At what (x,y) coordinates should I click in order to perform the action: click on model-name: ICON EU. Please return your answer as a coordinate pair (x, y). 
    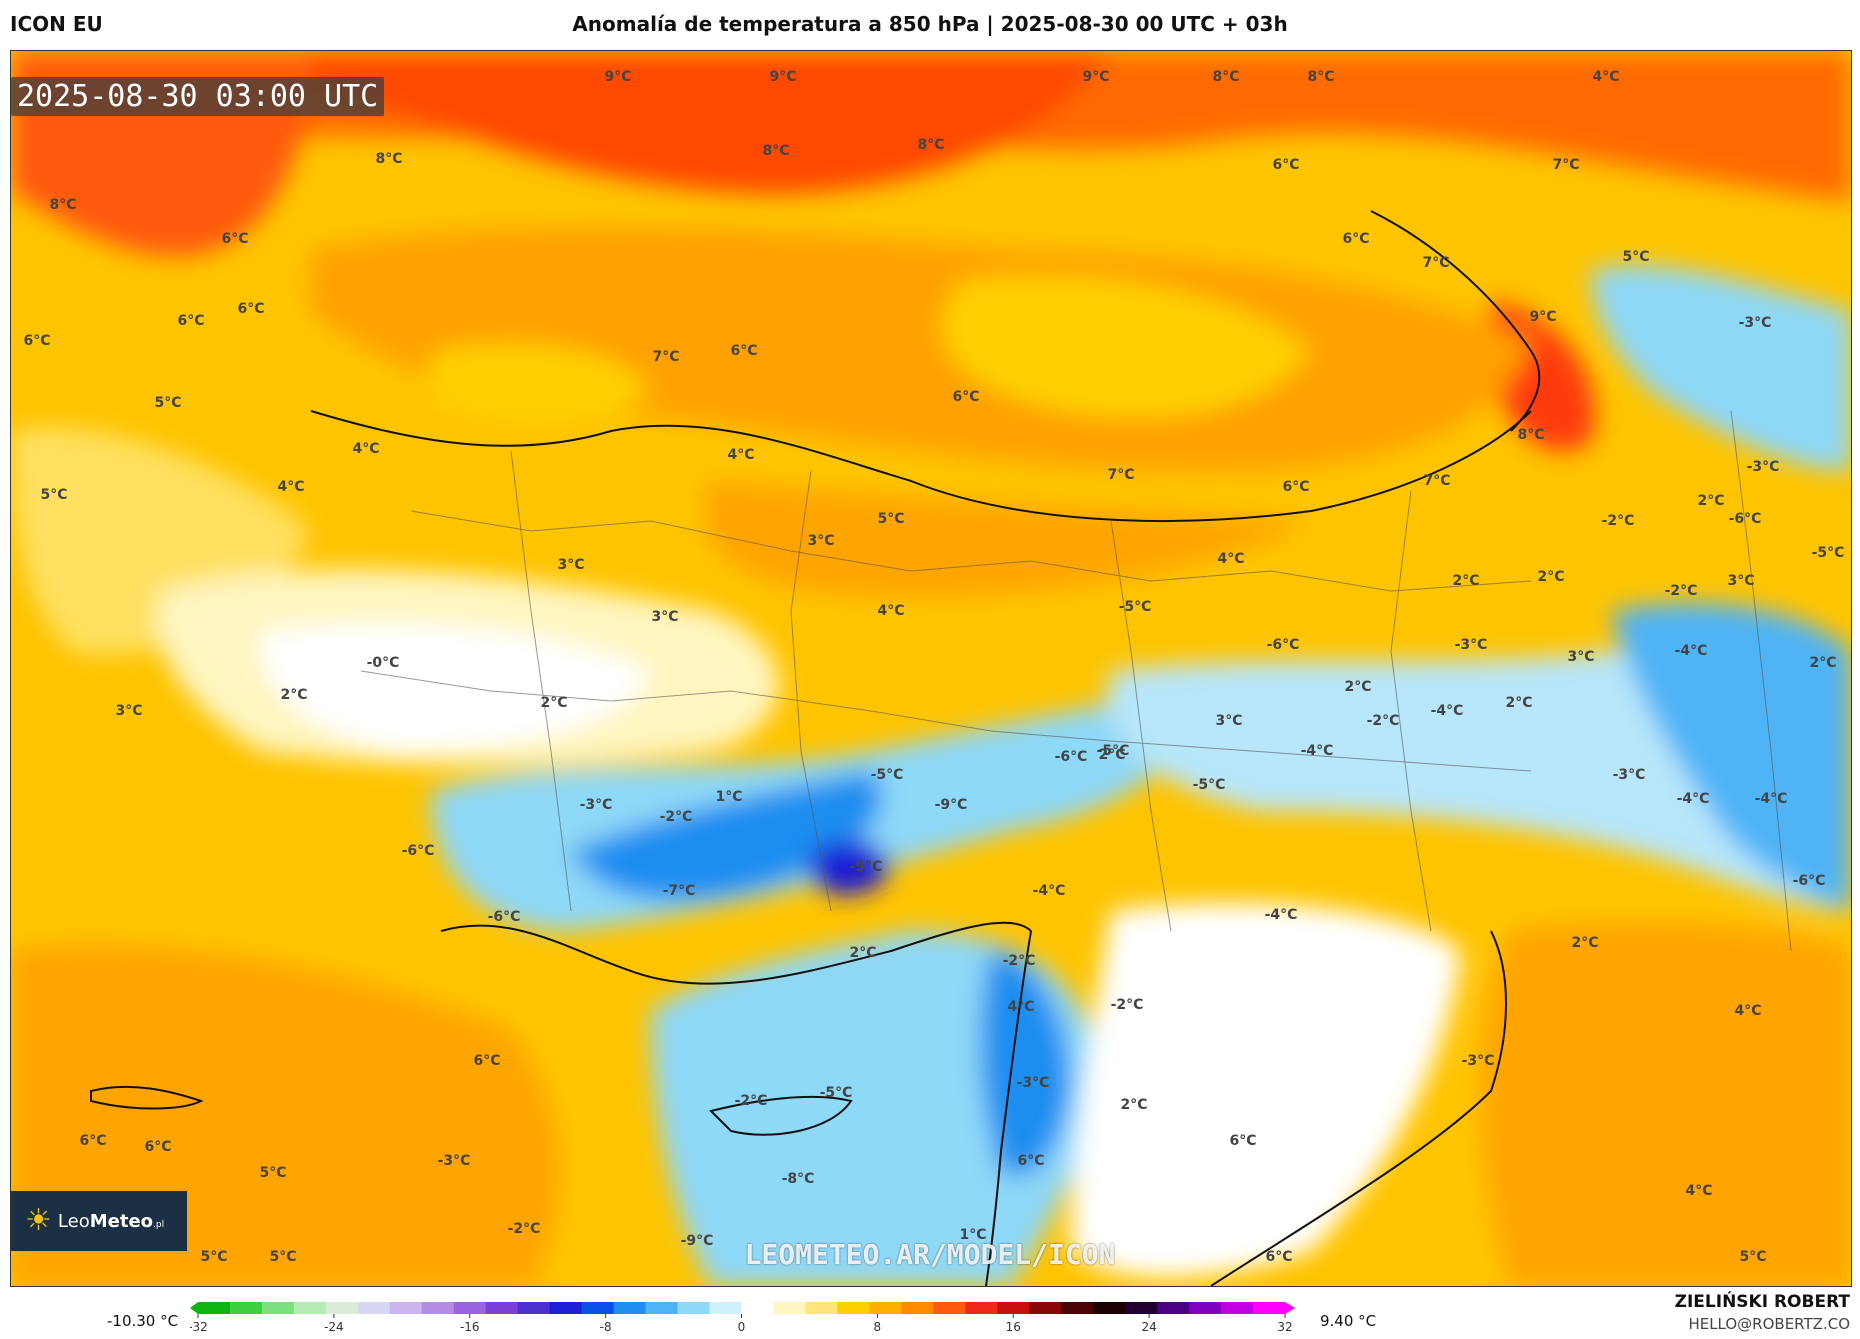
    Looking at the image, I should click on (56, 24).